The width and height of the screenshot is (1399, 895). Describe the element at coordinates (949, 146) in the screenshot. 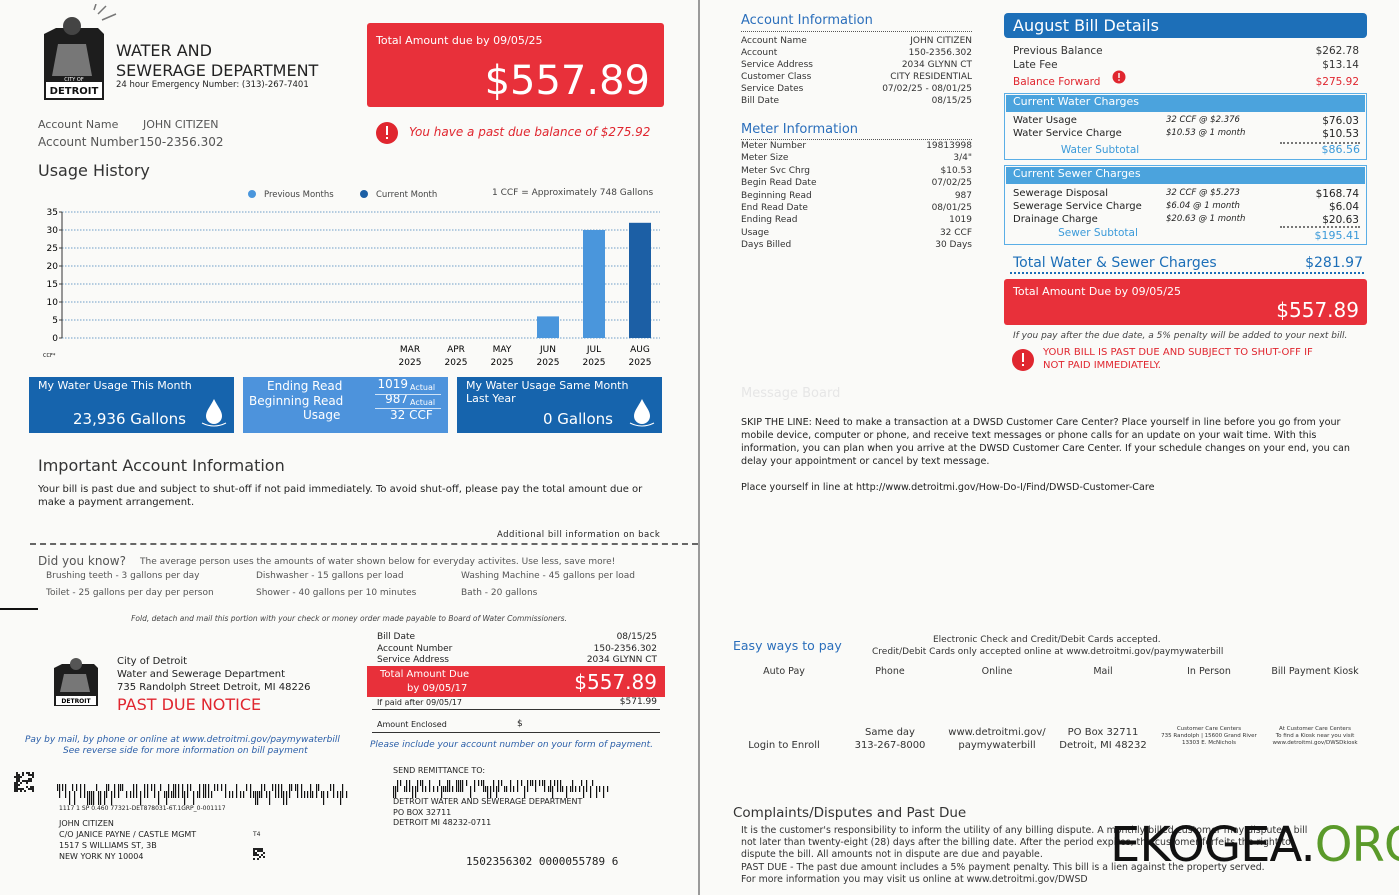

I see `value: 19813998` at that location.